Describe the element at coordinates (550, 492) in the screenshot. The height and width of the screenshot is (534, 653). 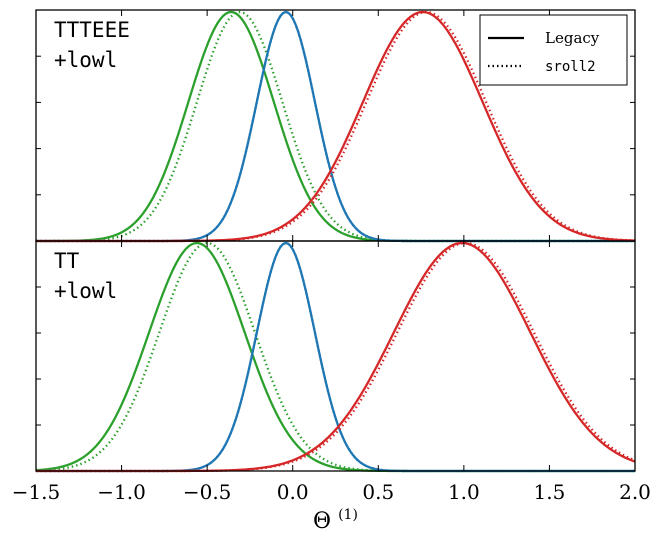
I see `x-tick-label: 1.5` at that location.